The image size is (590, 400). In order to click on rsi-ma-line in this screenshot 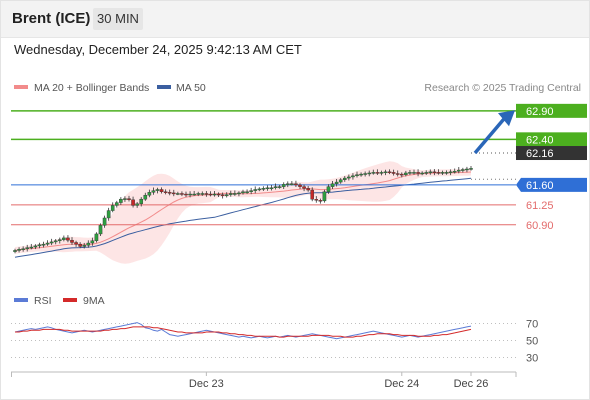, I will do `click(243, 332)`.